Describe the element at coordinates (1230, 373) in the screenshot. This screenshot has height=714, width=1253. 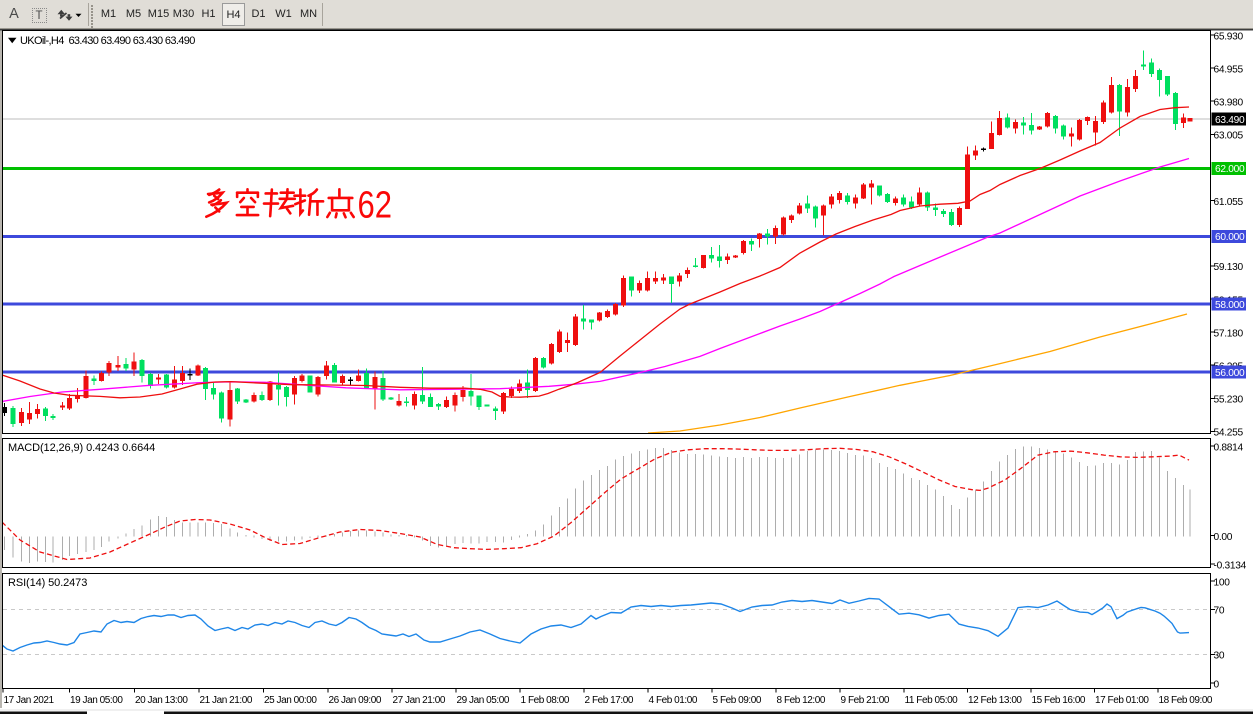
I see `svg-text: 56.000` at that location.